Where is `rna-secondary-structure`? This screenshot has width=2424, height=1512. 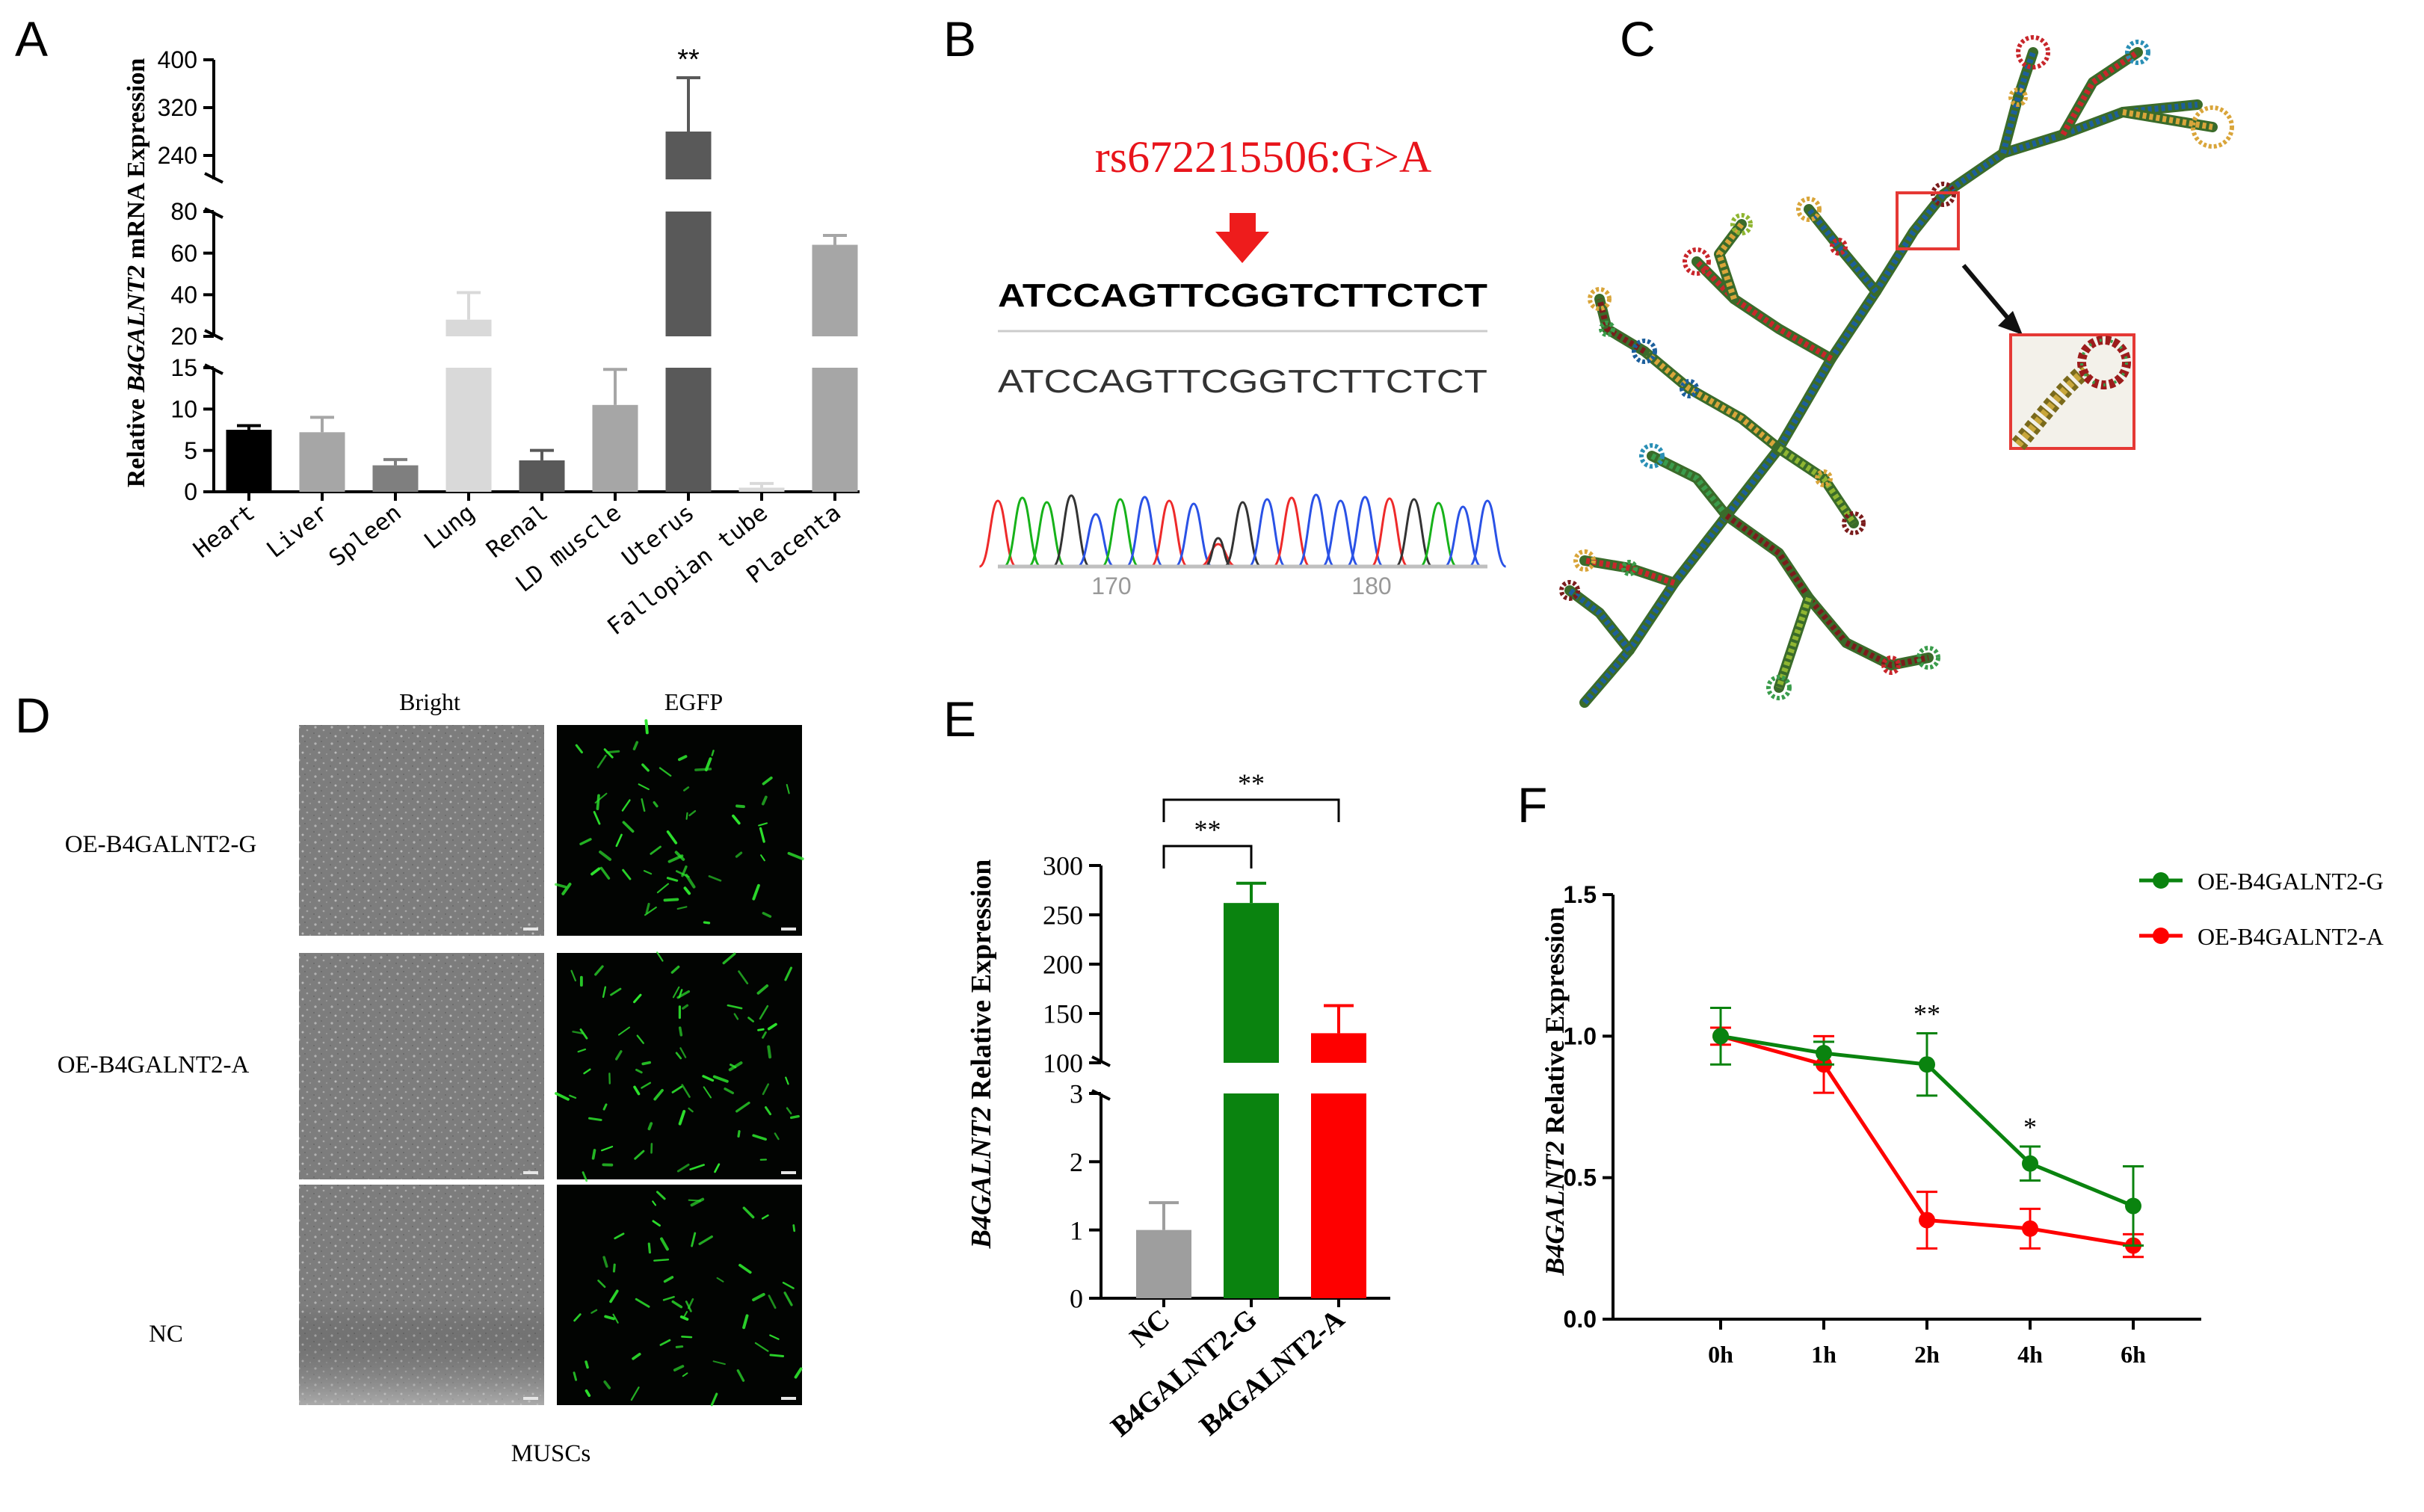
rna-secondary-structure is located at coordinates (1896, 371).